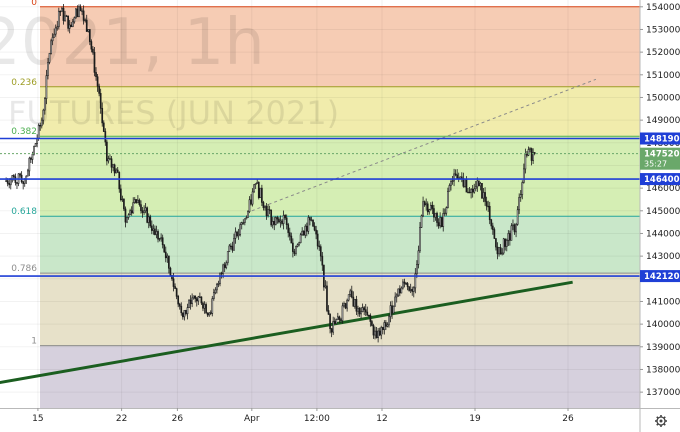 The width and height of the screenshot is (680, 432). What do you see at coordinates (663, 348) in the screenshot?
I see `y-tick-label: 139000` at bounding box center [663, 348].